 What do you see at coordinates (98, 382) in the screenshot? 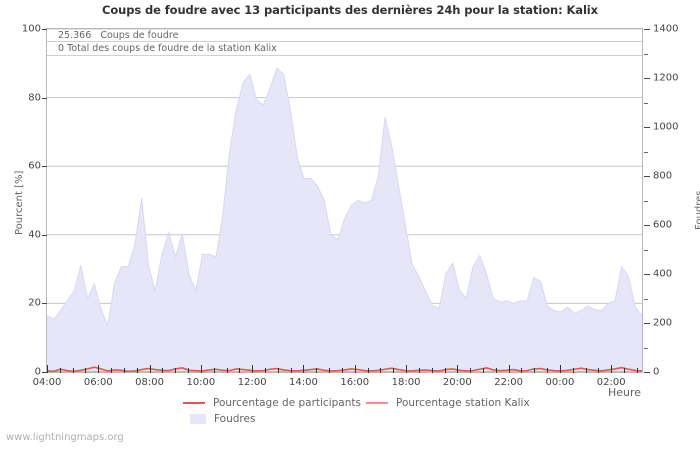
I see `x-axis-tick-0600: 06:00` at bounding box center [98, 382].